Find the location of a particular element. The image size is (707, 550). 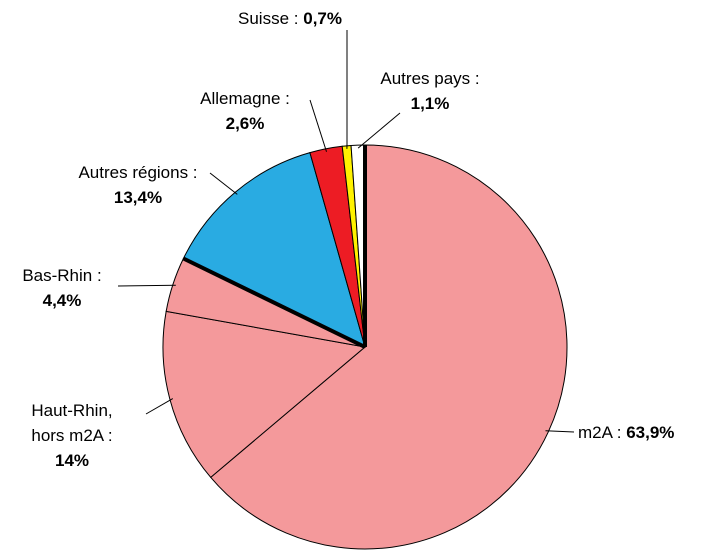

category-name: Allemagne : is located at coordinates (245, 98).